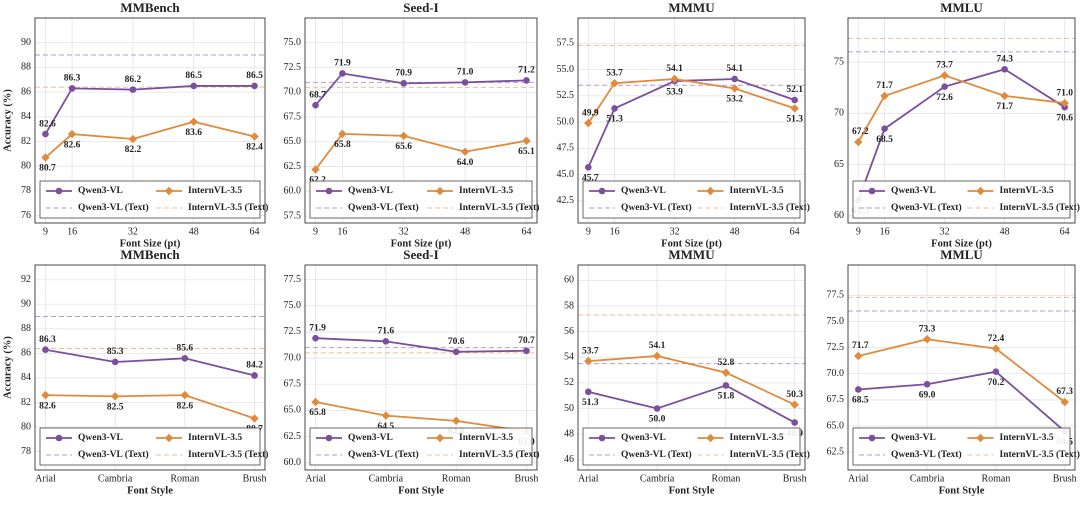  I want to click on value-label: 65.6, so click(403, 147).